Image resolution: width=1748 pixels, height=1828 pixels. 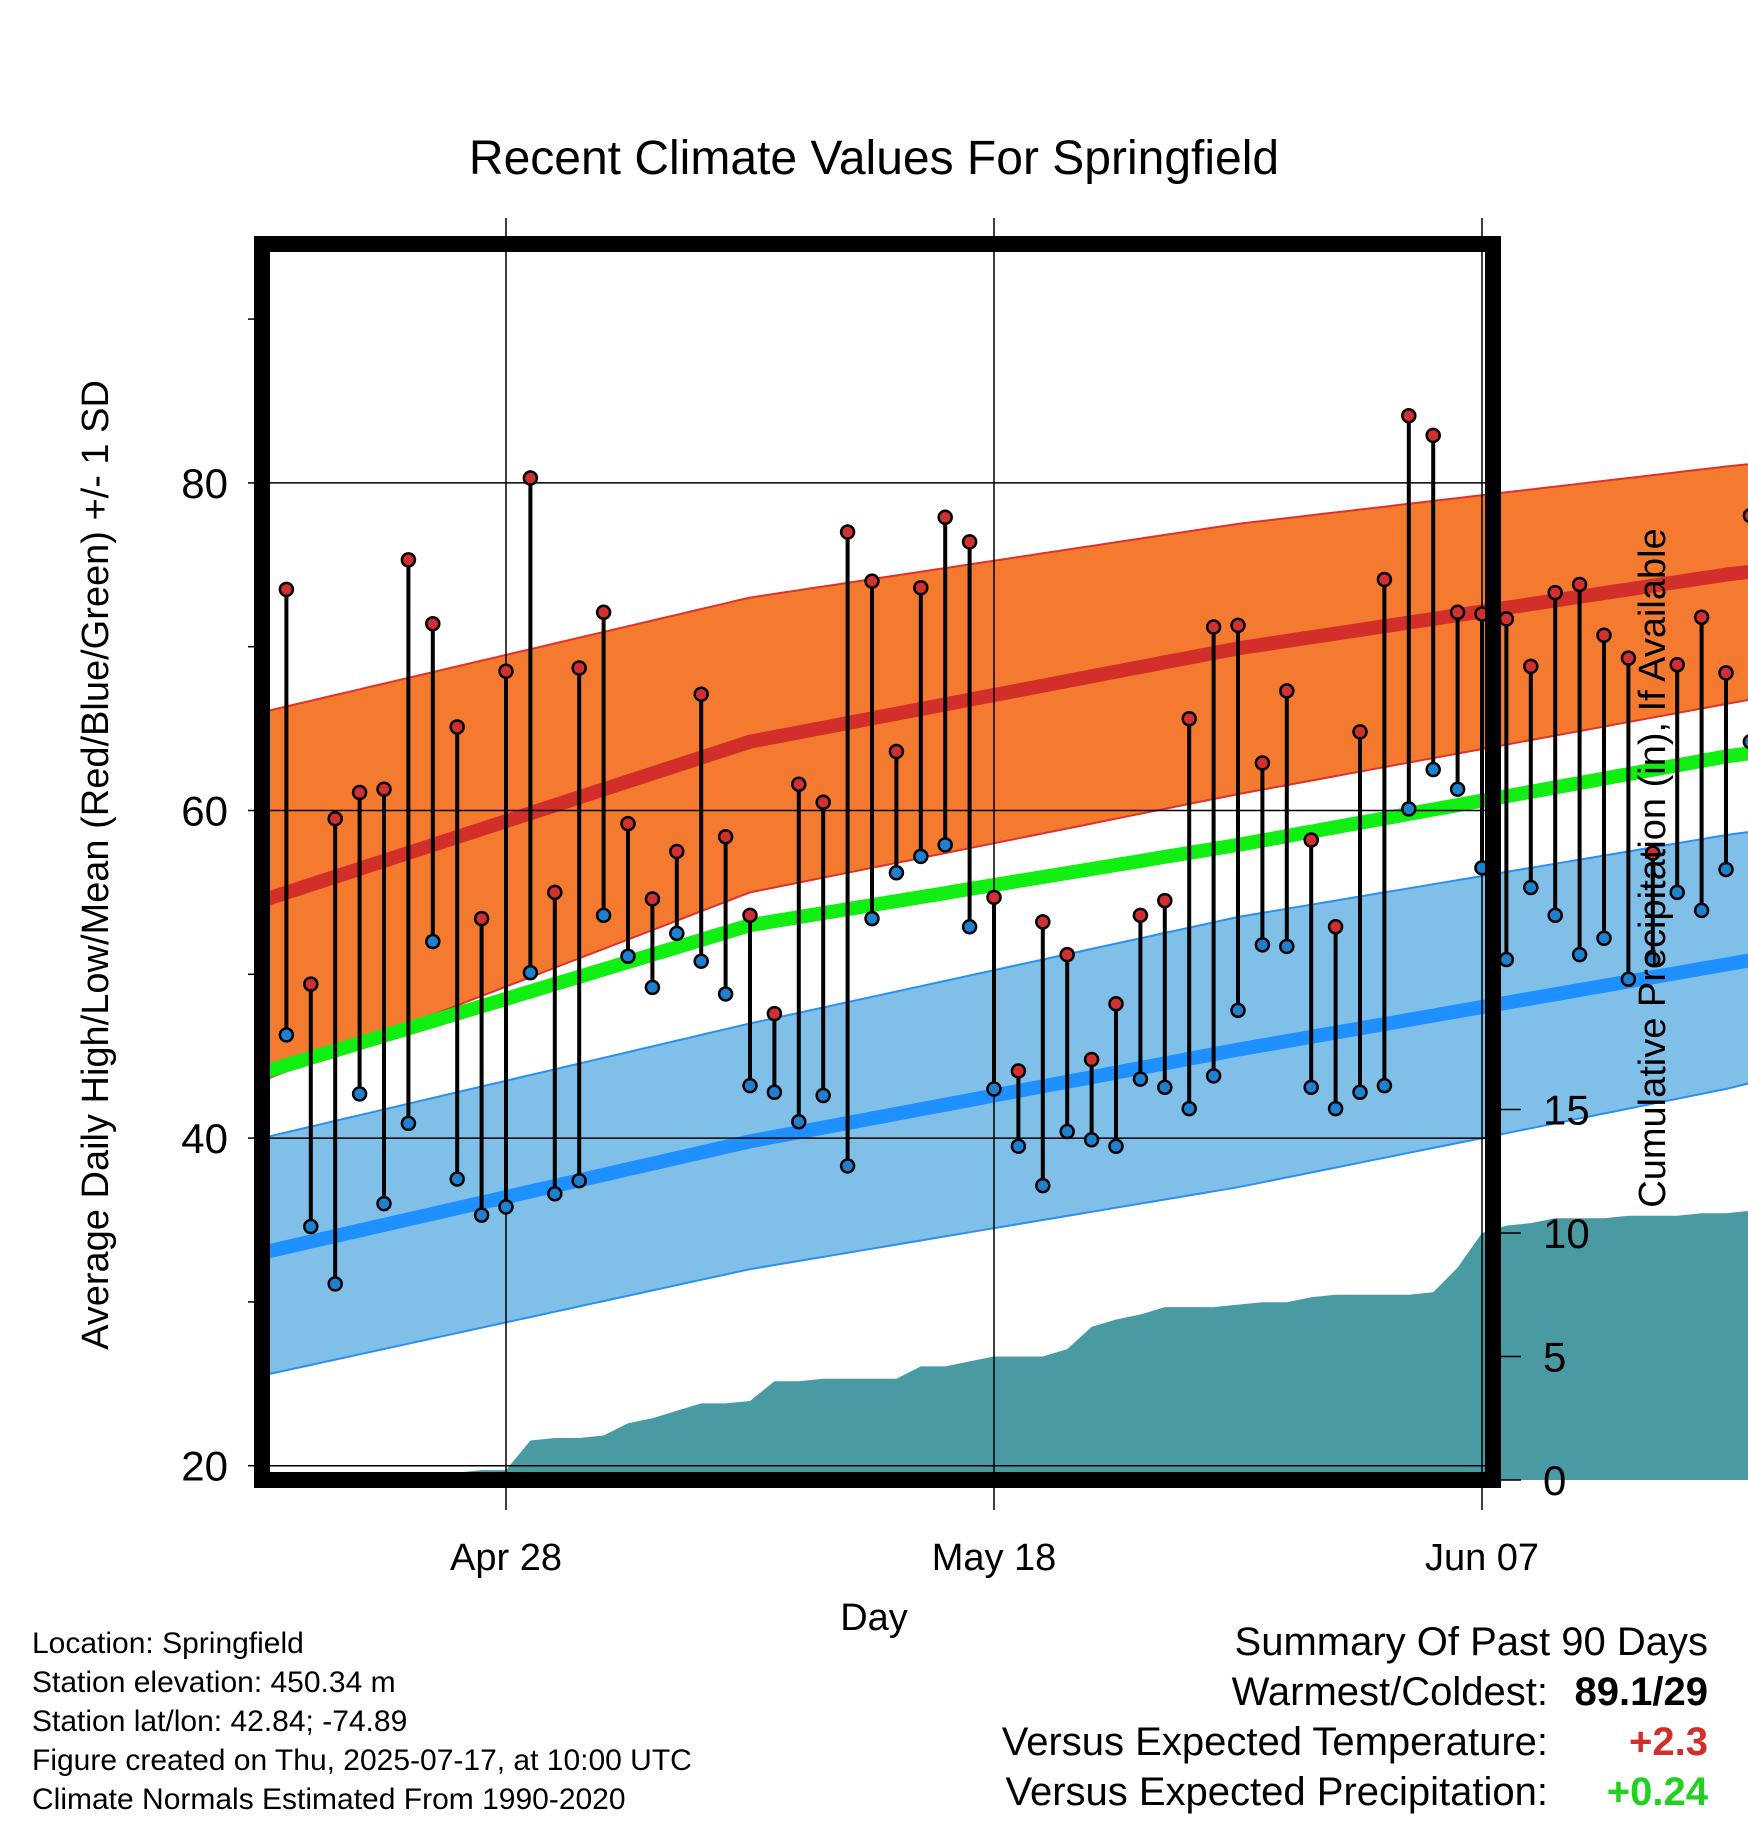 What do you see at coordinates (1471, 1642) in the screenshot?
I see `summary-title: Summary Of Past 90 Days` at bounding box center [1471, 1642].